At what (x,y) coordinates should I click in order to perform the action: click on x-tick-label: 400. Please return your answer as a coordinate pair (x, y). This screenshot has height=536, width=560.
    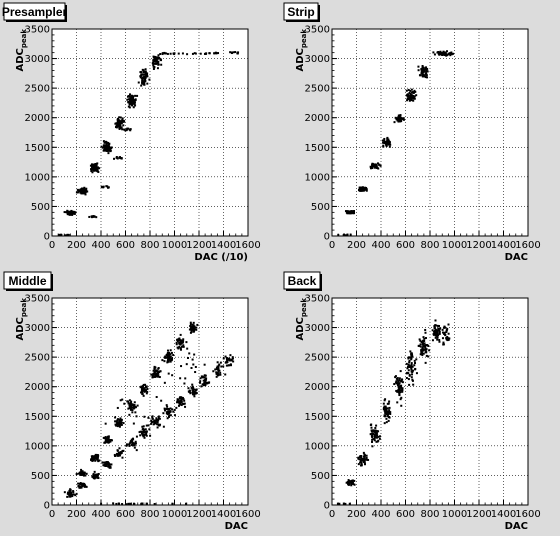
    Looking at the image, I should click on (380, 514).